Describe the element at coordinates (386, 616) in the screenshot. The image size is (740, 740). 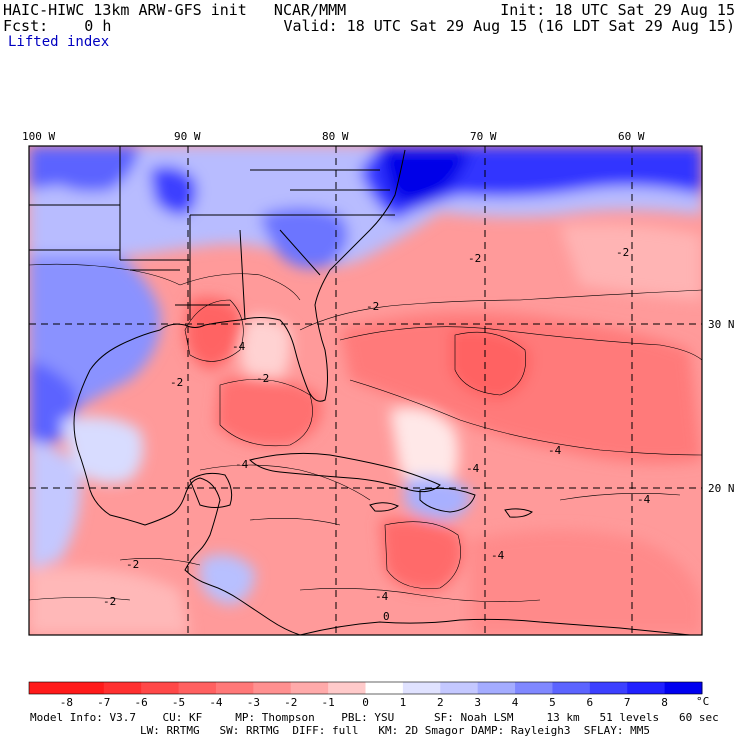
I see `contour-label: 0` at that location.